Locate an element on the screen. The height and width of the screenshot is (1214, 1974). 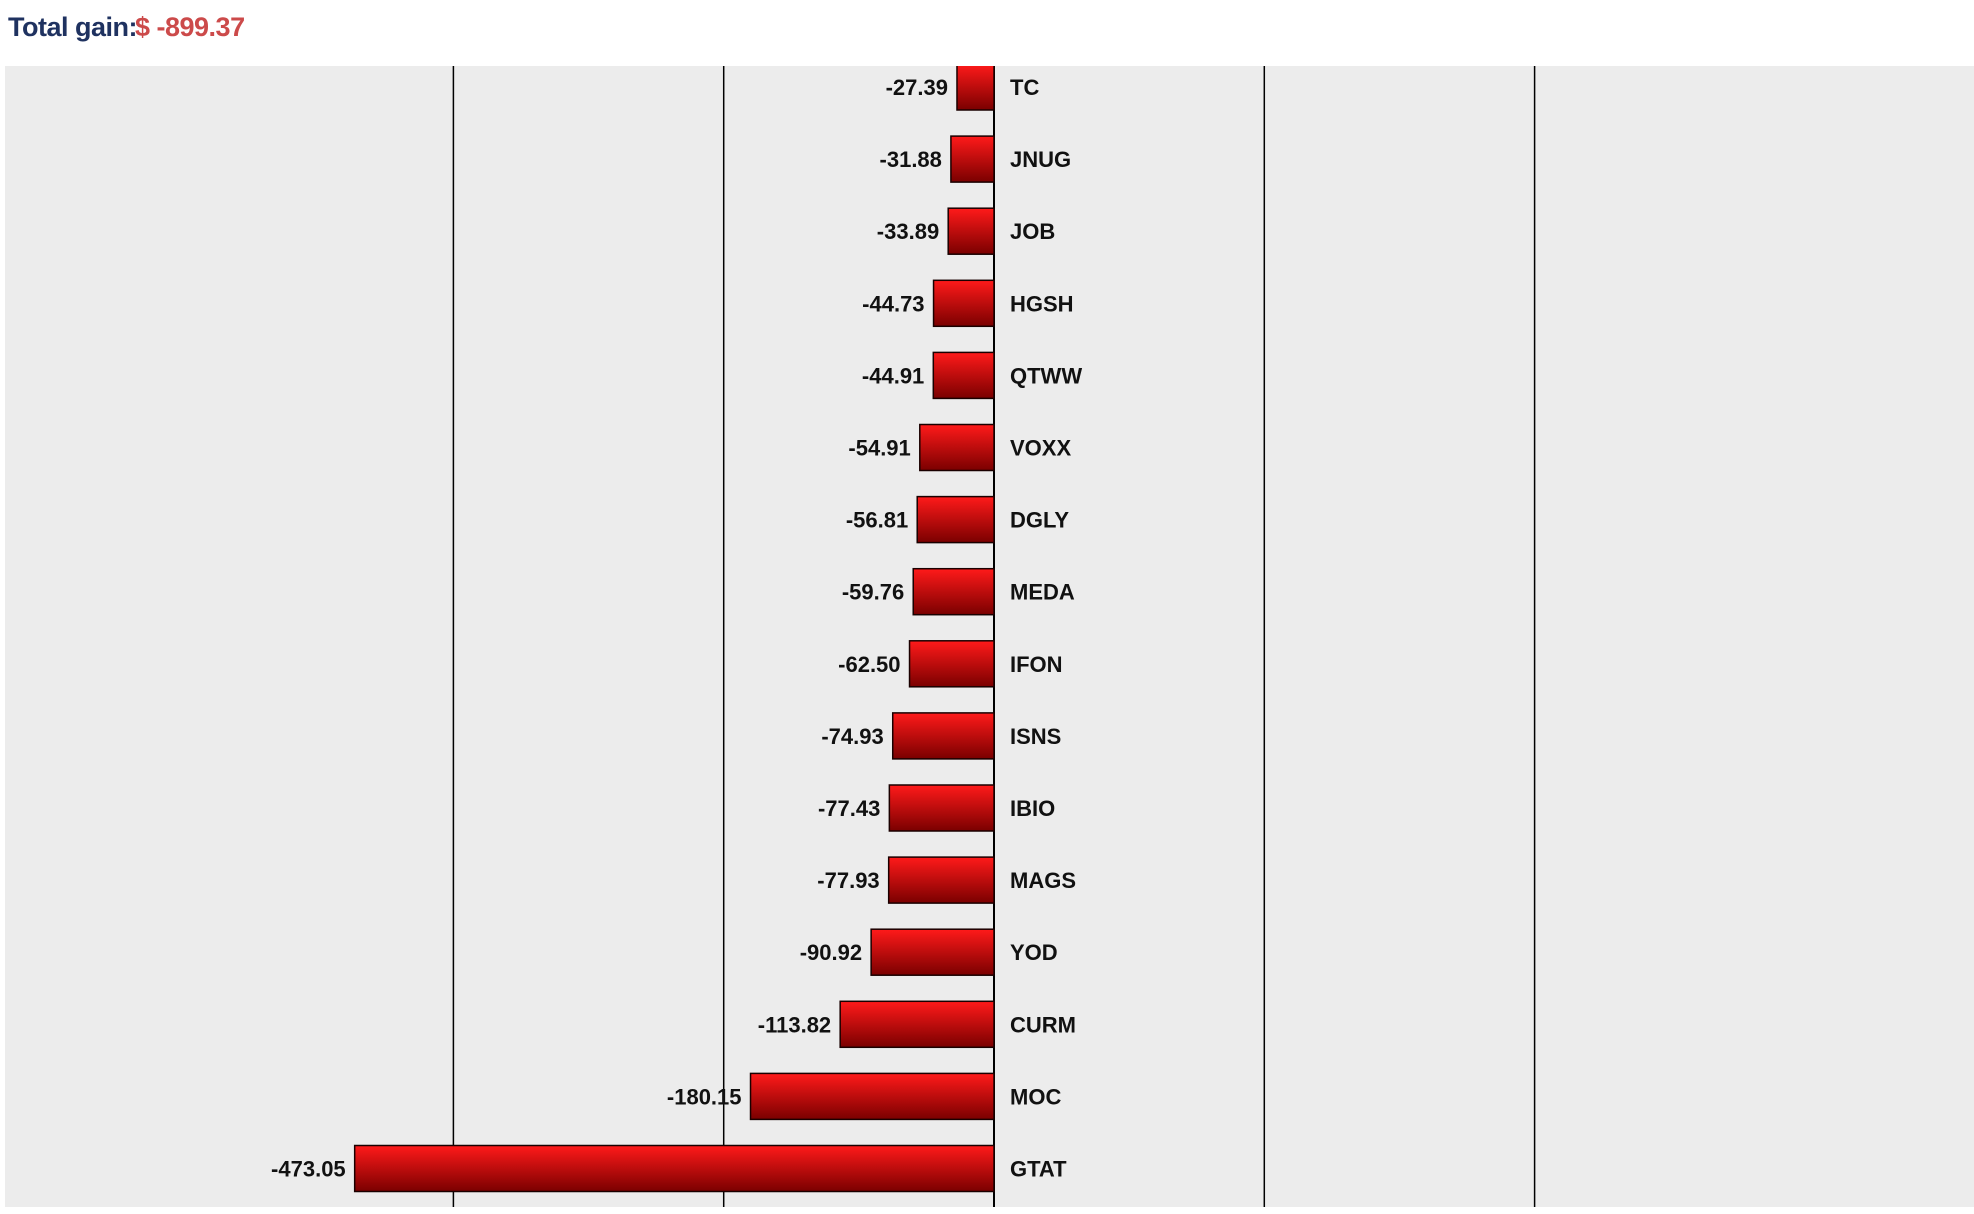
bar-ifon is located at coordinates (951, 664).